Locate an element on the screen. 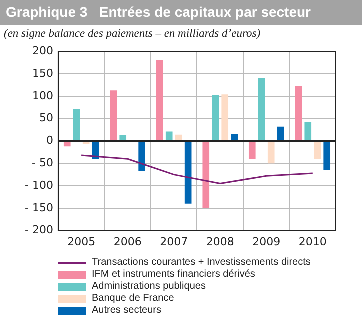  x-tick-label: 2009 is located at coordinates (266, 241).